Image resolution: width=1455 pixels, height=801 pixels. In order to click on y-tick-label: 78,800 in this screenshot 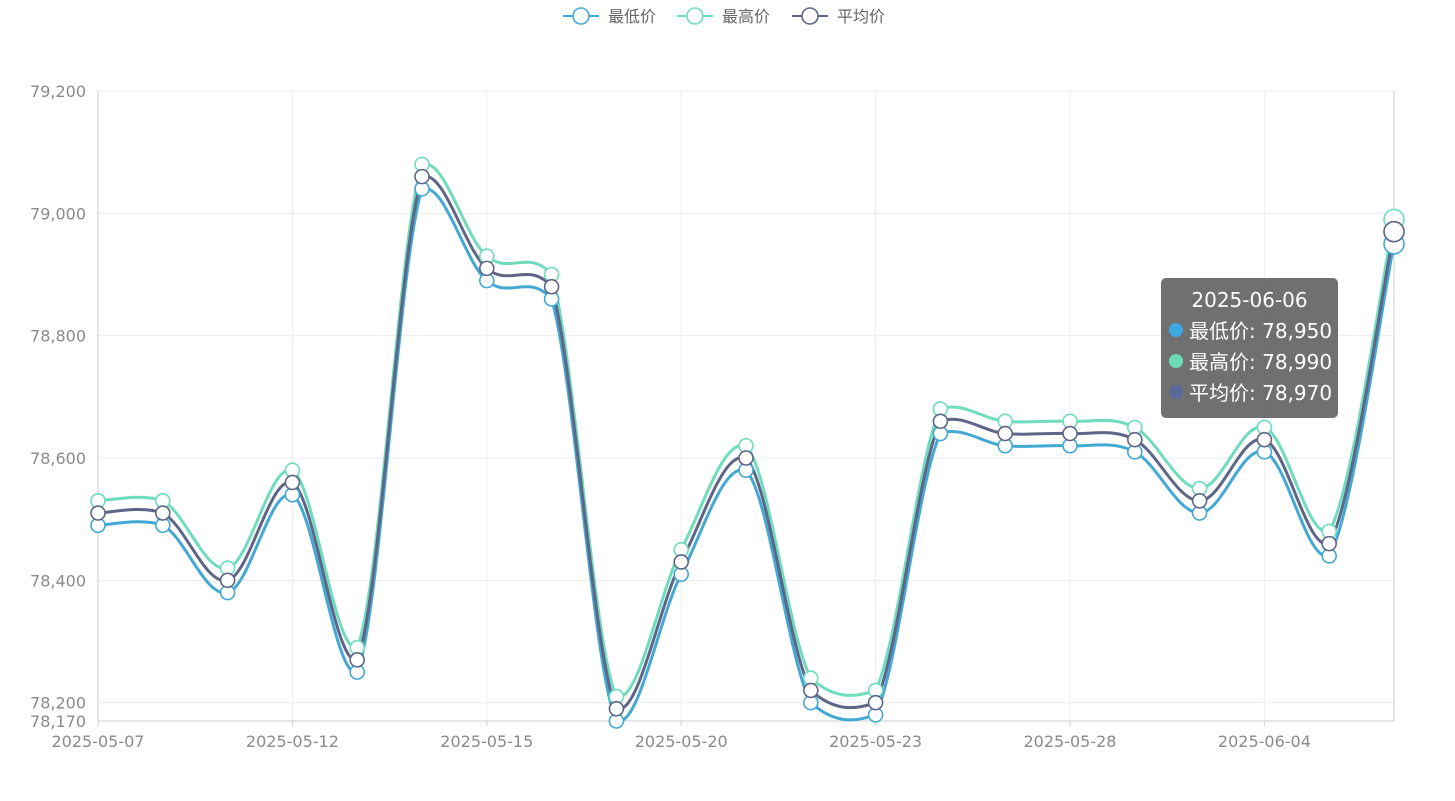, I will do `click(58, 336)`.